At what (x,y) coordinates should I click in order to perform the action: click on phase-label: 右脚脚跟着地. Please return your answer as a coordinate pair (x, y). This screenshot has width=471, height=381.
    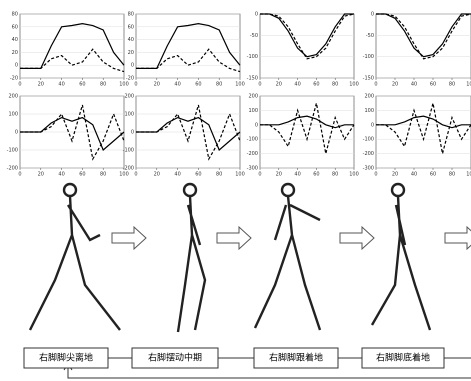
    Looking at the image, I should click on (296, 358).